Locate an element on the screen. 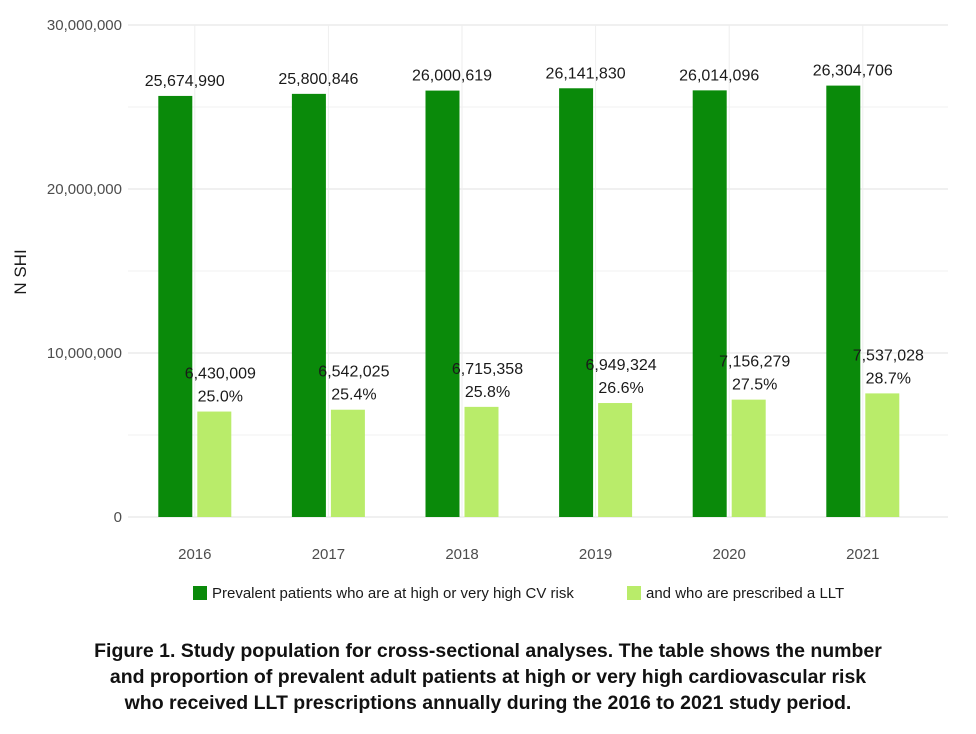  data-label-prescribed-llt: 7,537,028 is located at coordinates (888, 355).